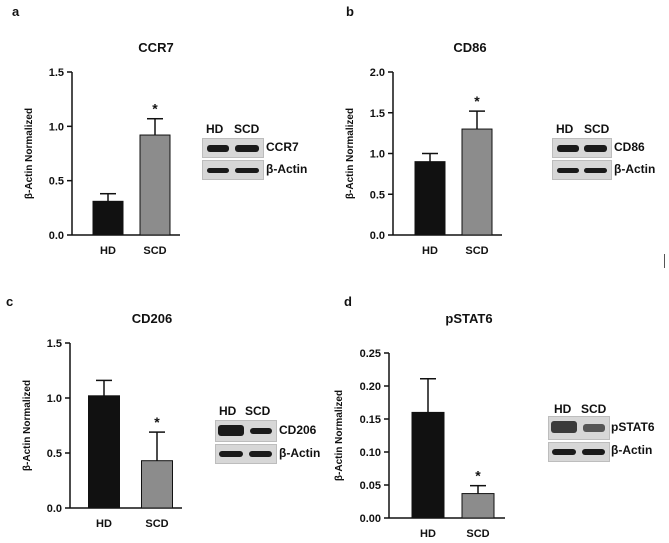 The height and width of the screenshot is (543, 669). I want to click on y-tick-label: 0.00, so click(370, 519).